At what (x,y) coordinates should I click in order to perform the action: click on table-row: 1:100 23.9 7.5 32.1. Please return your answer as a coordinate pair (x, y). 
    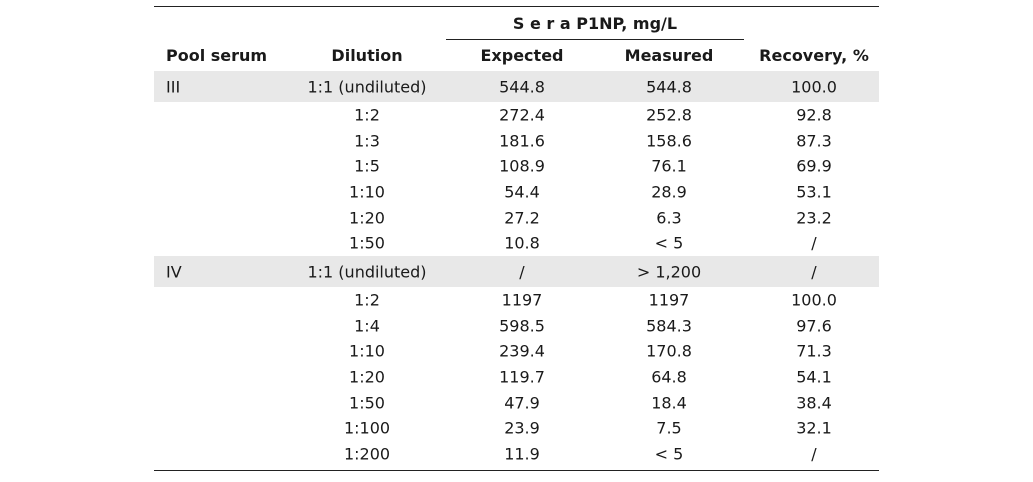
    Looking at the image, I should click on (516, 429).